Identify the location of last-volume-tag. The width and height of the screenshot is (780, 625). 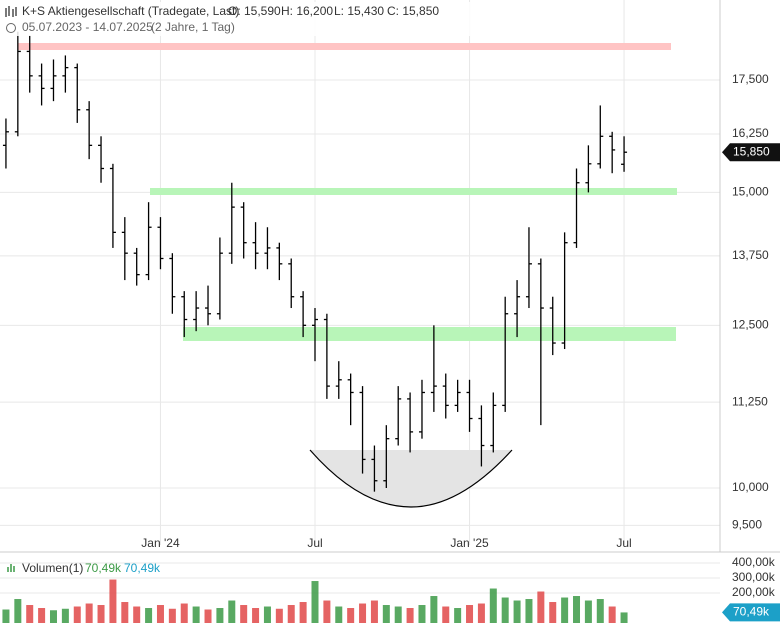
(751, 612).